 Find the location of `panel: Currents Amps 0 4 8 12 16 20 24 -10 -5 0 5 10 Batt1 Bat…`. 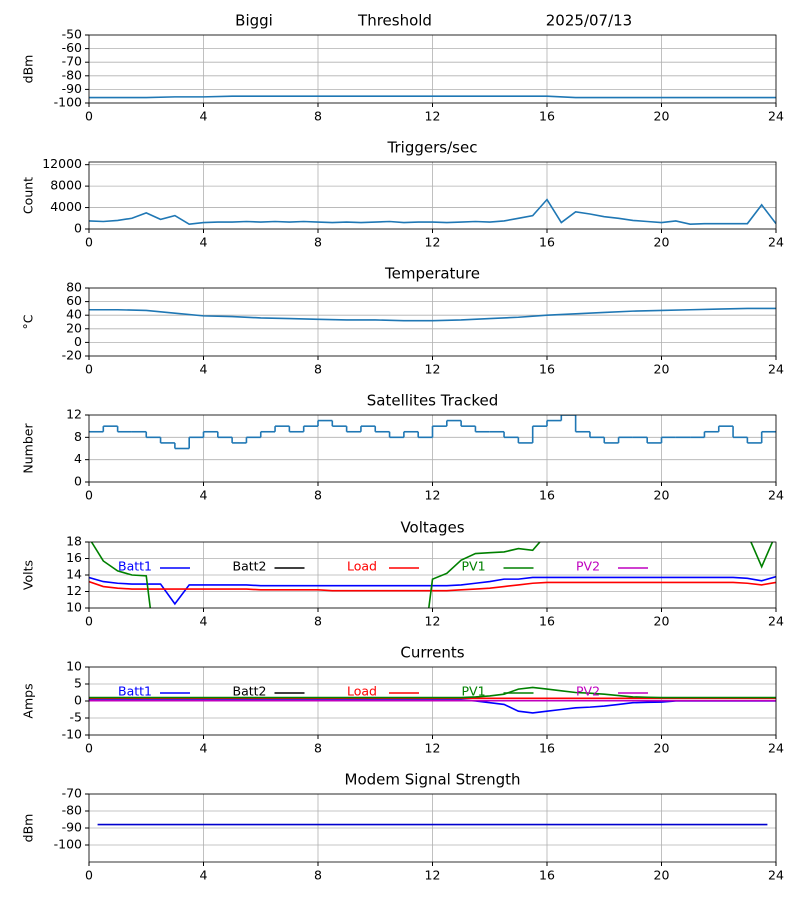

panel: Currents Amps 0 4 8 12 16 20 24 -10 -5 0 5 10 Batt1 Bat… is located at coordinates (402, 700).